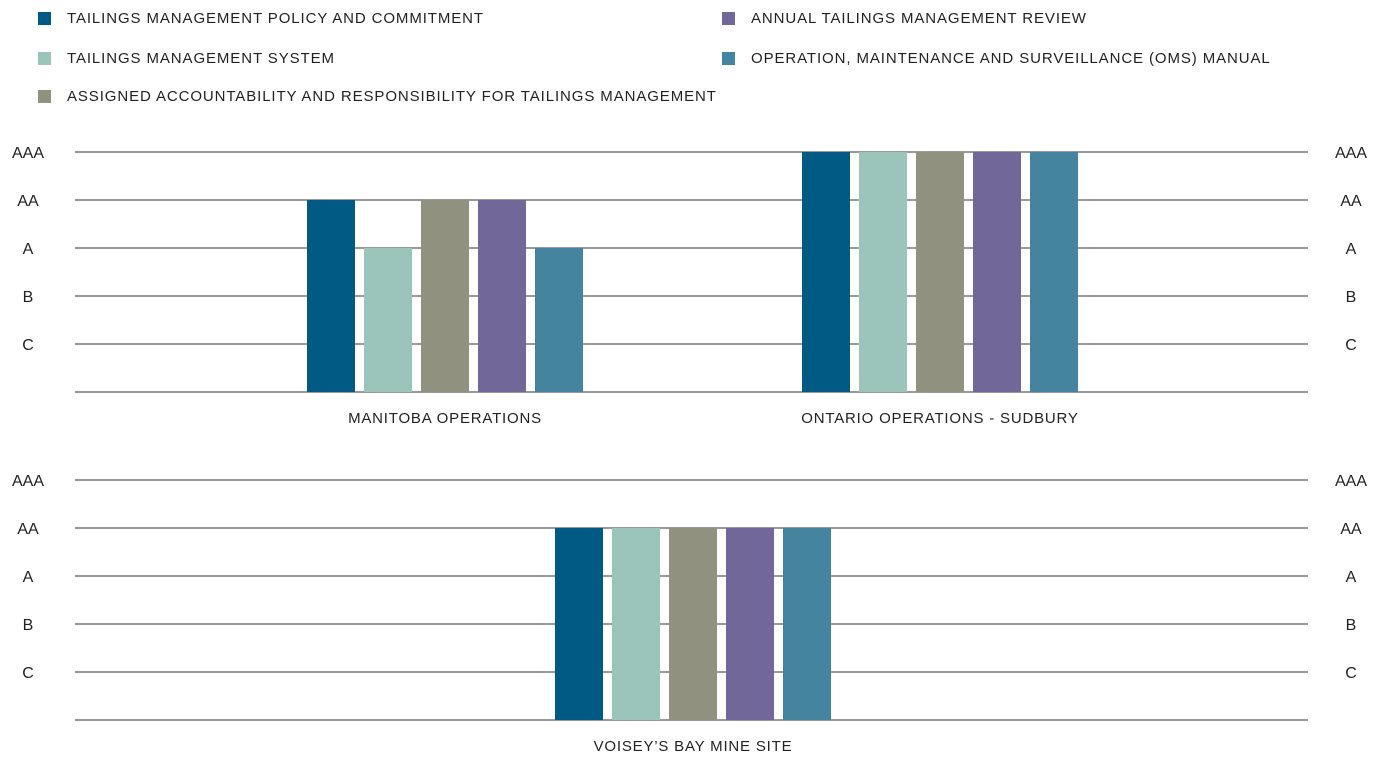 The image size is (1390, 763). What do you see at coordinates (201, 58) in the screenshot?
I see `legend-label-system: TAILINGS MANAGEMENT SYSTEM` at bounding box center [201, 58].